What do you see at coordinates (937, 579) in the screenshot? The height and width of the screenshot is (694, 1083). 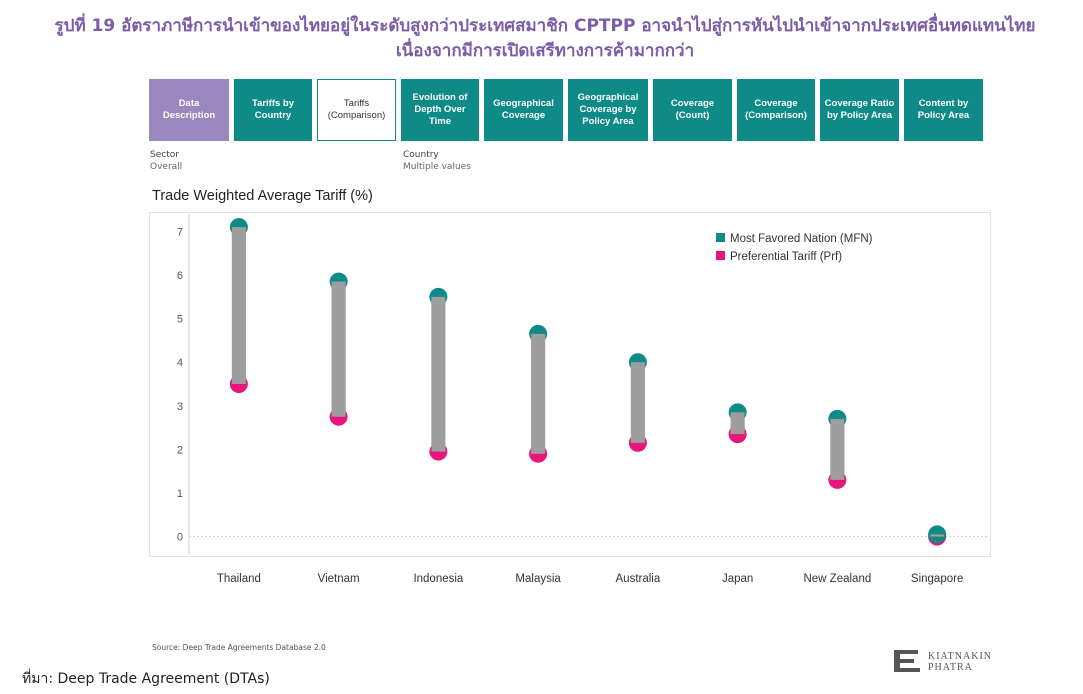 I see `x-tick-label: Singapore` at bounding box center [937, 579].